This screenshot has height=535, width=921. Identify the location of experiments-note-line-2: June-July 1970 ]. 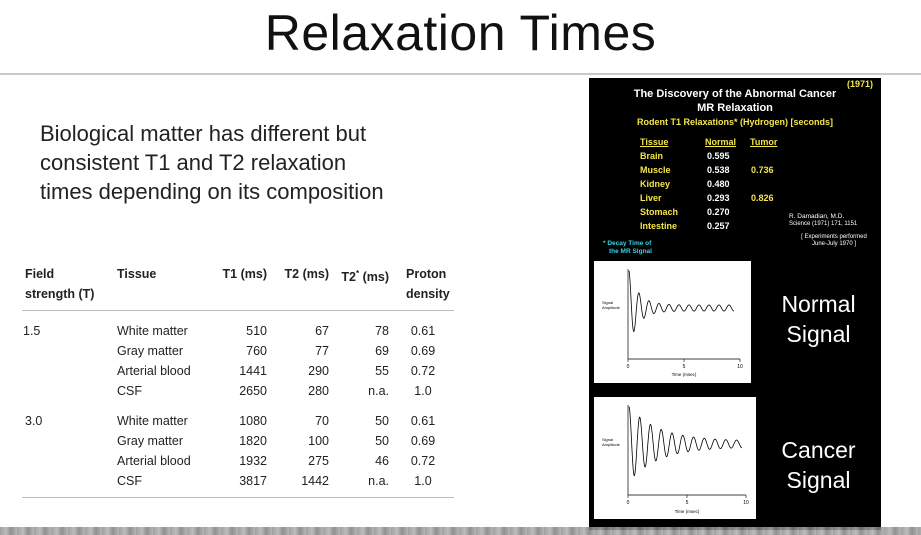
(834, 244).